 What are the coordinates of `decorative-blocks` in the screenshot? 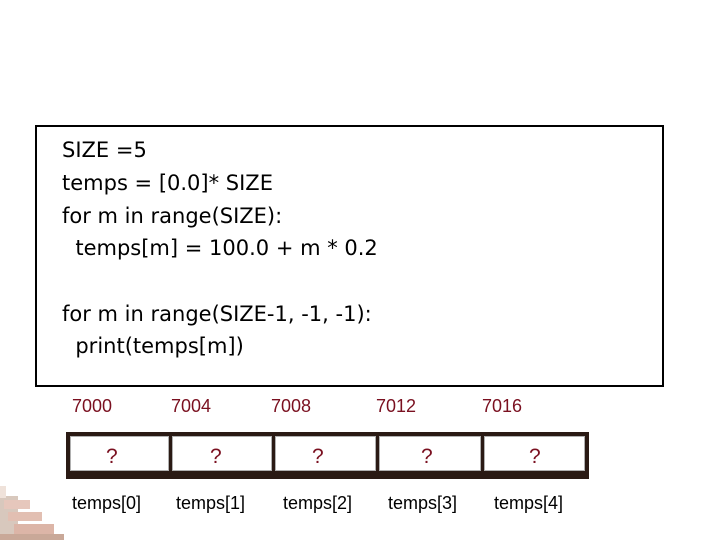 It's located at (32, 513).